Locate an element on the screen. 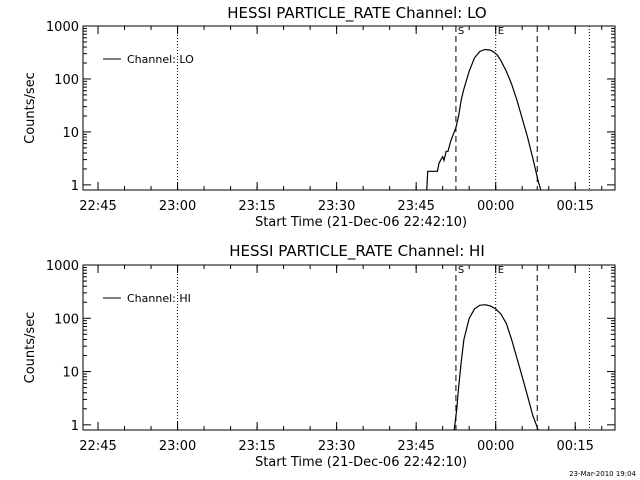 This screenshot has width=640, height=480. chart-title: HESSI PARTICLE_RATE Channel: LO is located at coordinates (356, 13).